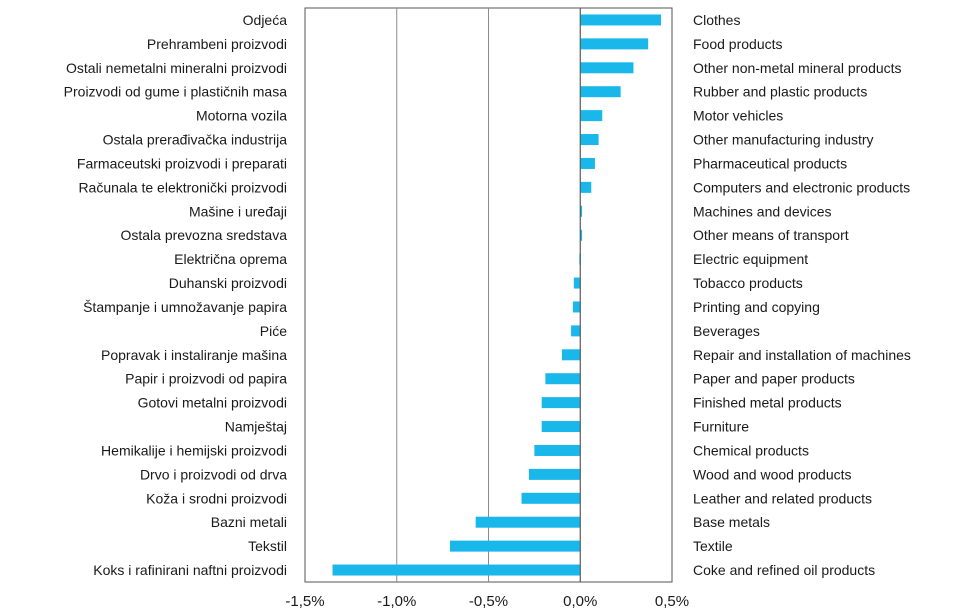 This screenshot has height=612, width=955. What do you see at coordinates (182, 187) in the screenshot?
I see `category-label: Računala te elektronički proizvodi` at bounding box center [182, 187].